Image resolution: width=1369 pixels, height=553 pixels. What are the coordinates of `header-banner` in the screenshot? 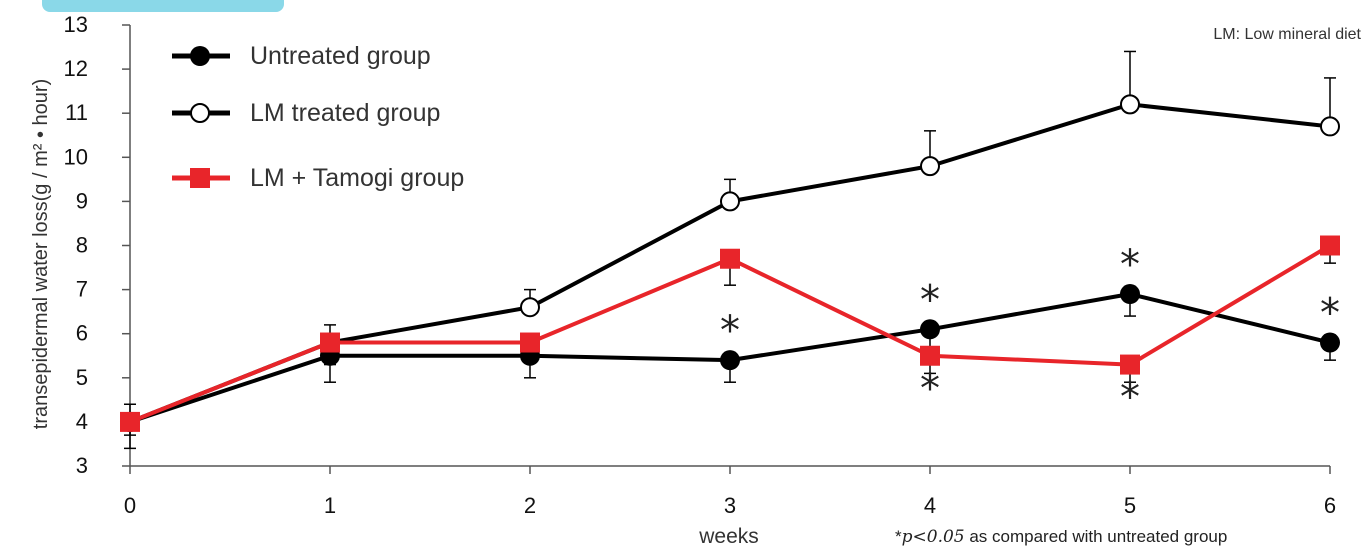 It's located at (163, 6).